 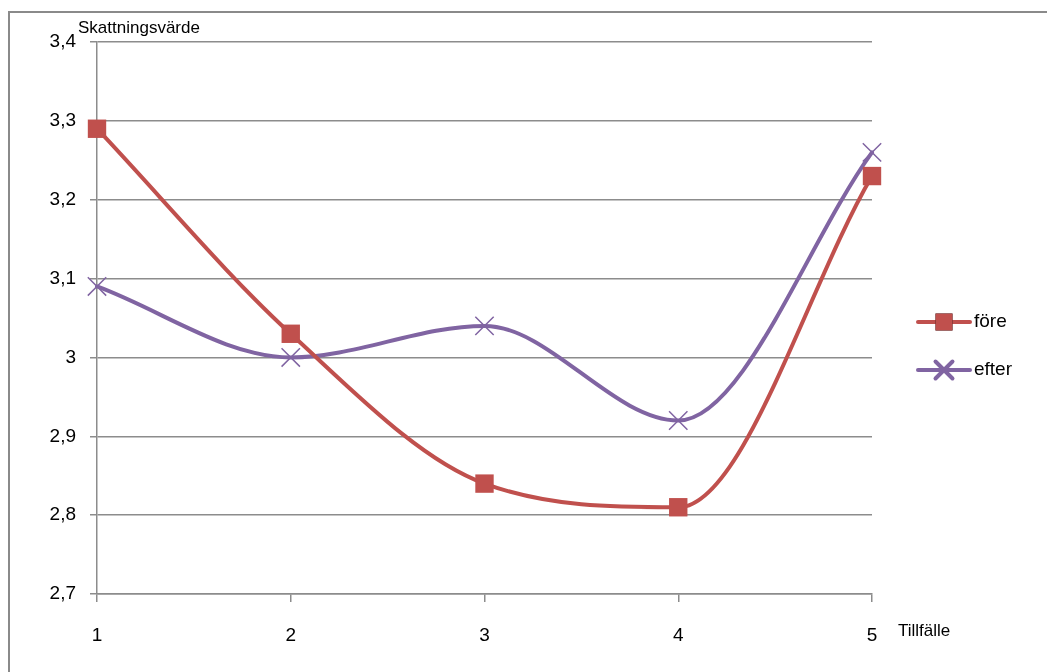 I want to click on x-tick-label: 4, so click(x=678, y=634).